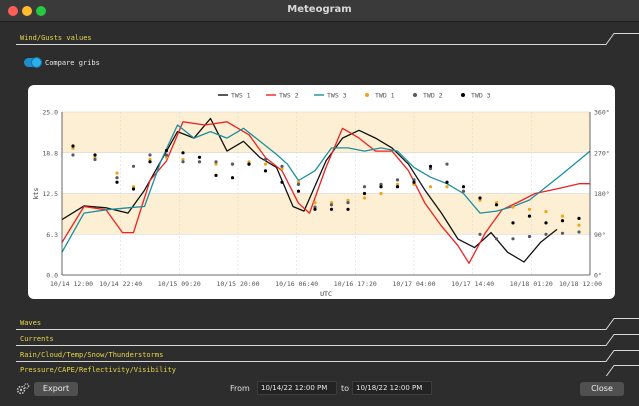  I want to click on to-date-input: 10/18/22 12:00 PM, so click(392, 388).